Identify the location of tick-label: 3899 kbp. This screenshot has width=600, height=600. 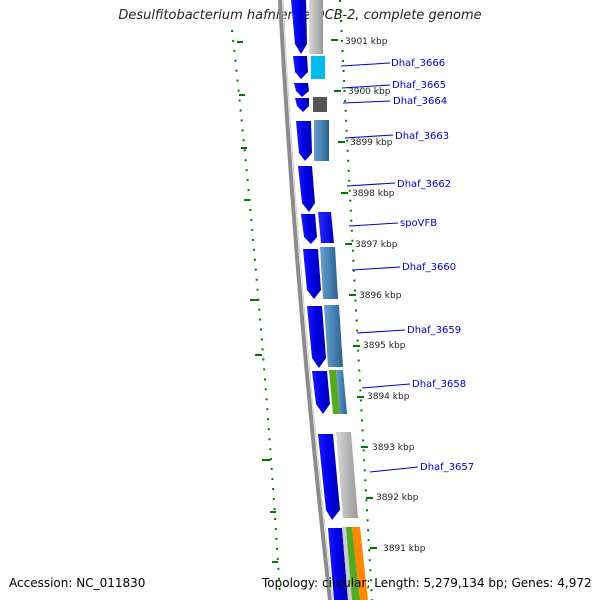
(371, 143).